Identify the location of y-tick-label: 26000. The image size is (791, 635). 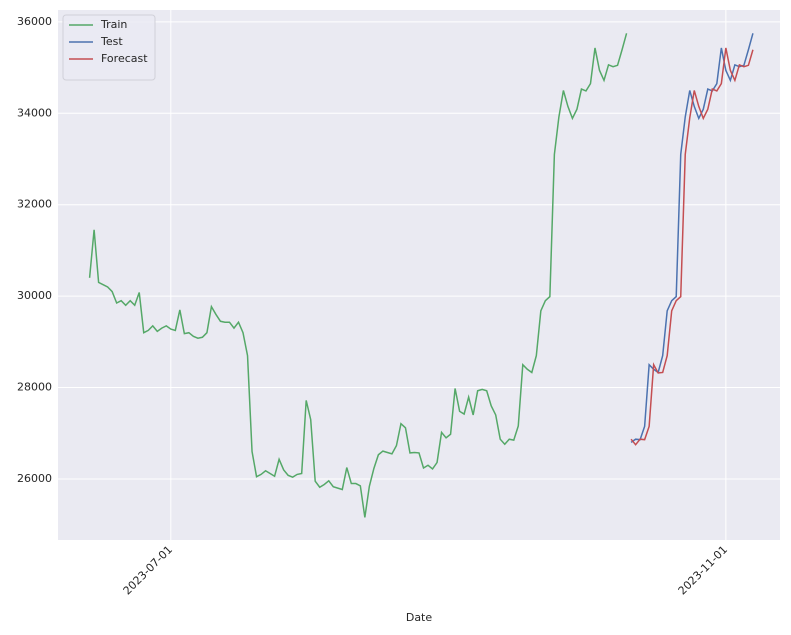
(34, 478).